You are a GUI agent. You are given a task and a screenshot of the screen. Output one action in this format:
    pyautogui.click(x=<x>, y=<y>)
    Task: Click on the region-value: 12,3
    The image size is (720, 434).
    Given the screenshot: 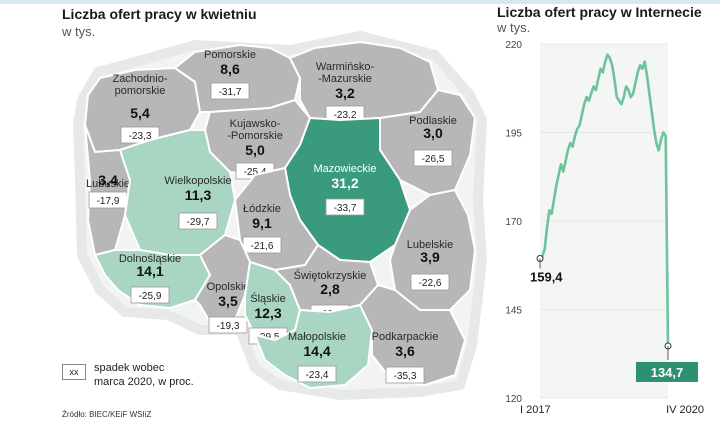 What is the action you would take?
    pyautogui.click(x=267, y=313)
    